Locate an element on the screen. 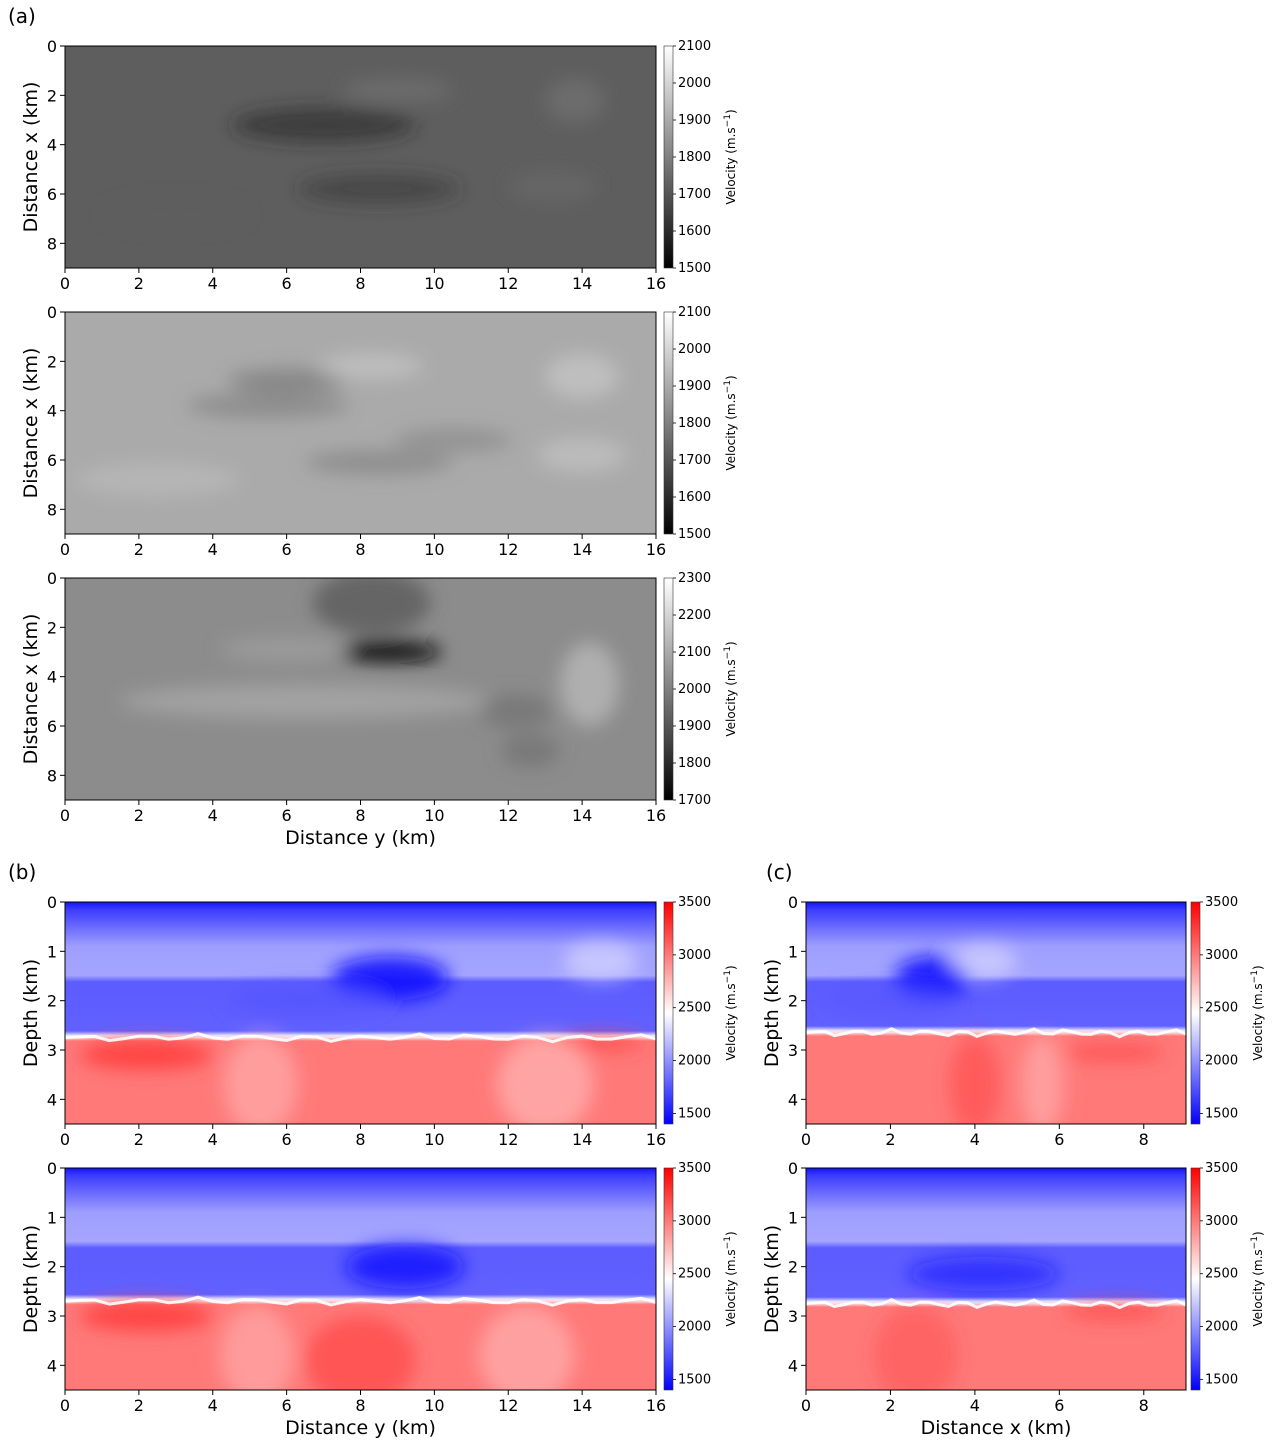  colorbar-tick-label: 1800 is located at coordinates (694, 763).